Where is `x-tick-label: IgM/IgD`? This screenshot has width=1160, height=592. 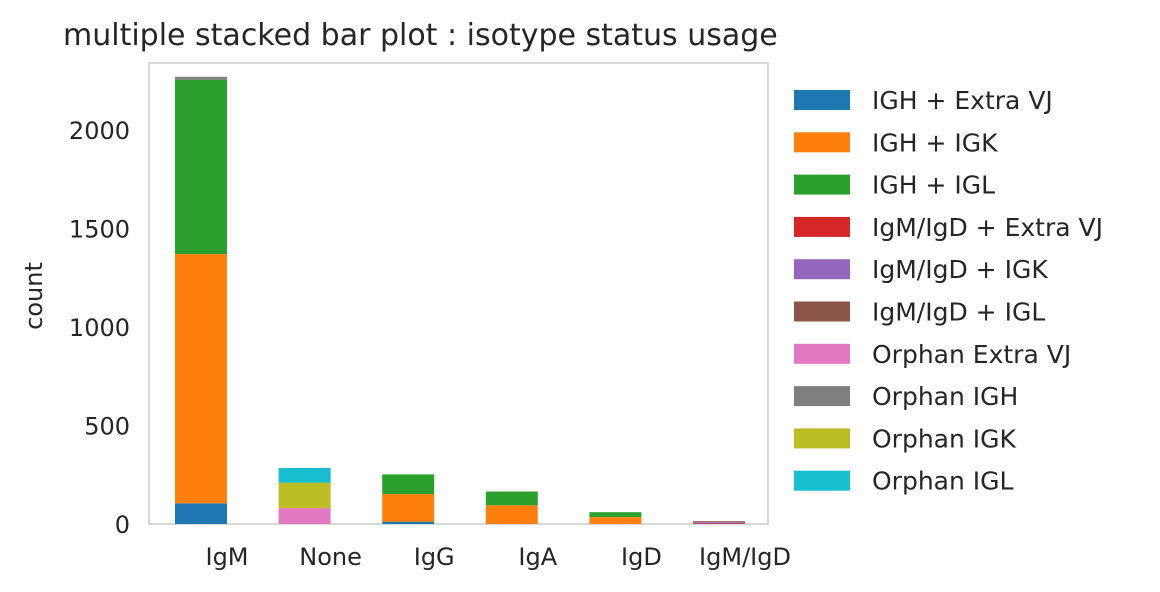
x-tick-label: IgM/IgD is located at coordinates (745, 557).